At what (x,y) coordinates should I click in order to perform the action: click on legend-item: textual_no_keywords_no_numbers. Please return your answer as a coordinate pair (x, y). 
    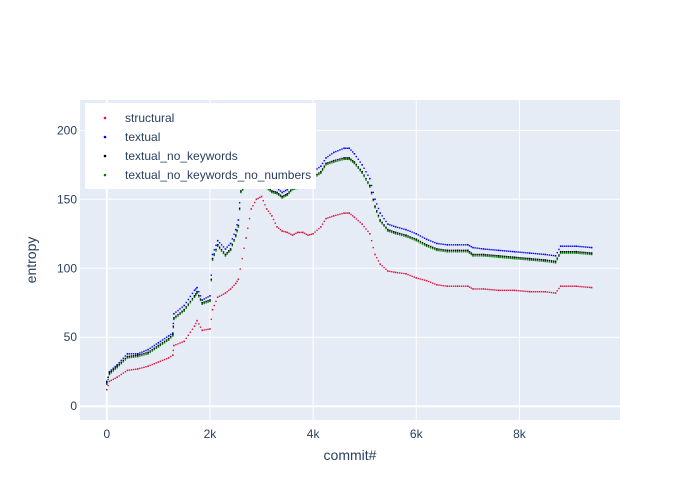
    Looking at the image, I should click on (207, 175).